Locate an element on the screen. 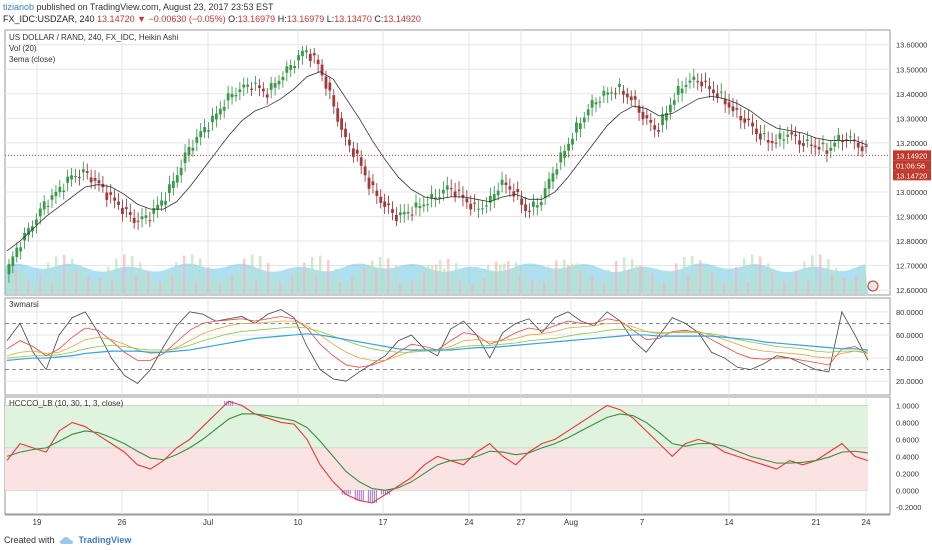  symbol-line: FX_IDC:USDZAR, 240 is located at coordinates (49, 19).